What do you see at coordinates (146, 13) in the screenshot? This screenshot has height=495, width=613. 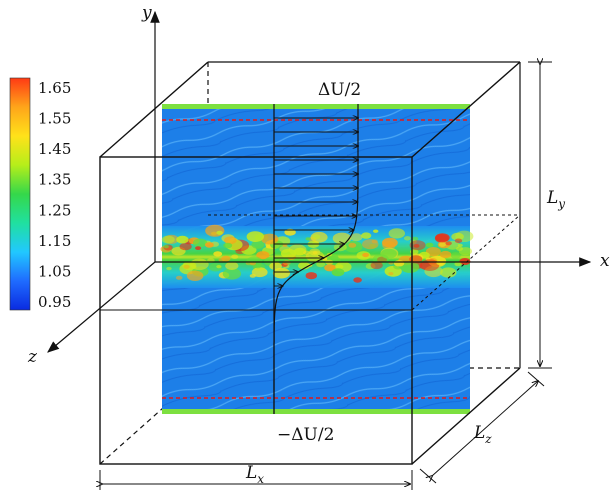 I see `y-axis-label: y` at bounding box center [146, 13].